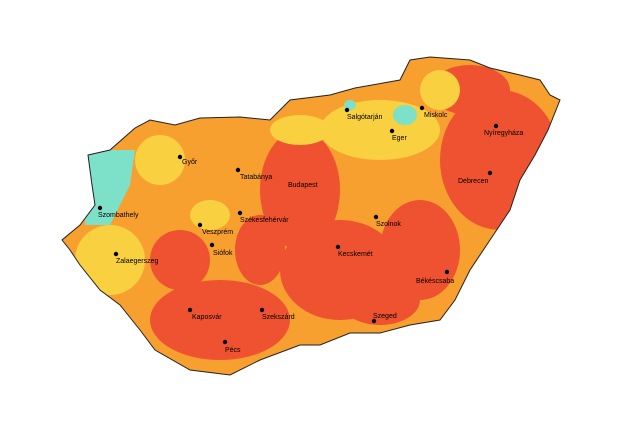  I want to click on city-label: Tatabánya, so click(256, 177).